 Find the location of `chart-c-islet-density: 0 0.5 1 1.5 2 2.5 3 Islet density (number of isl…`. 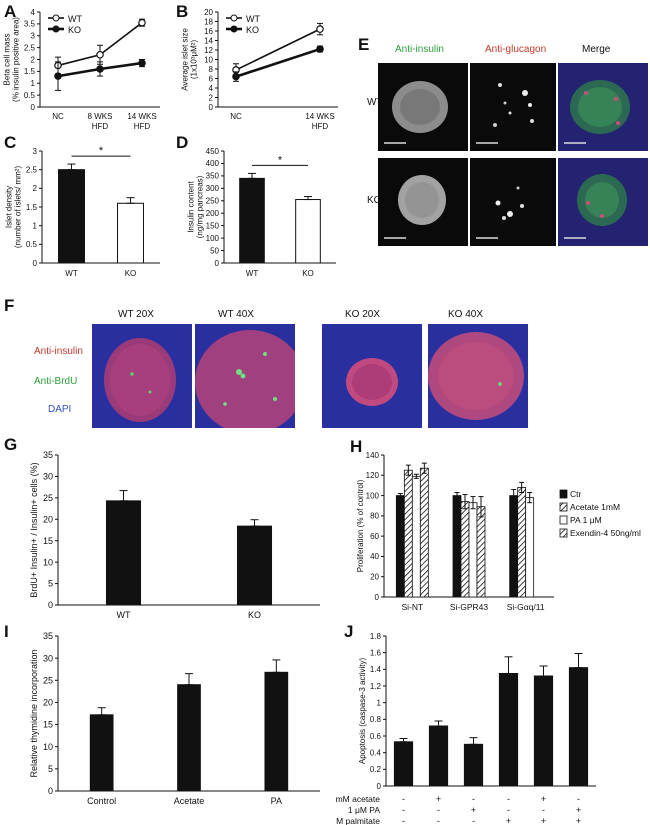

chart-c-islet-density: 0 0.5 1 1.5 2 2.5 3 Islet density (number of isl… is located at coordinates (82, 211).